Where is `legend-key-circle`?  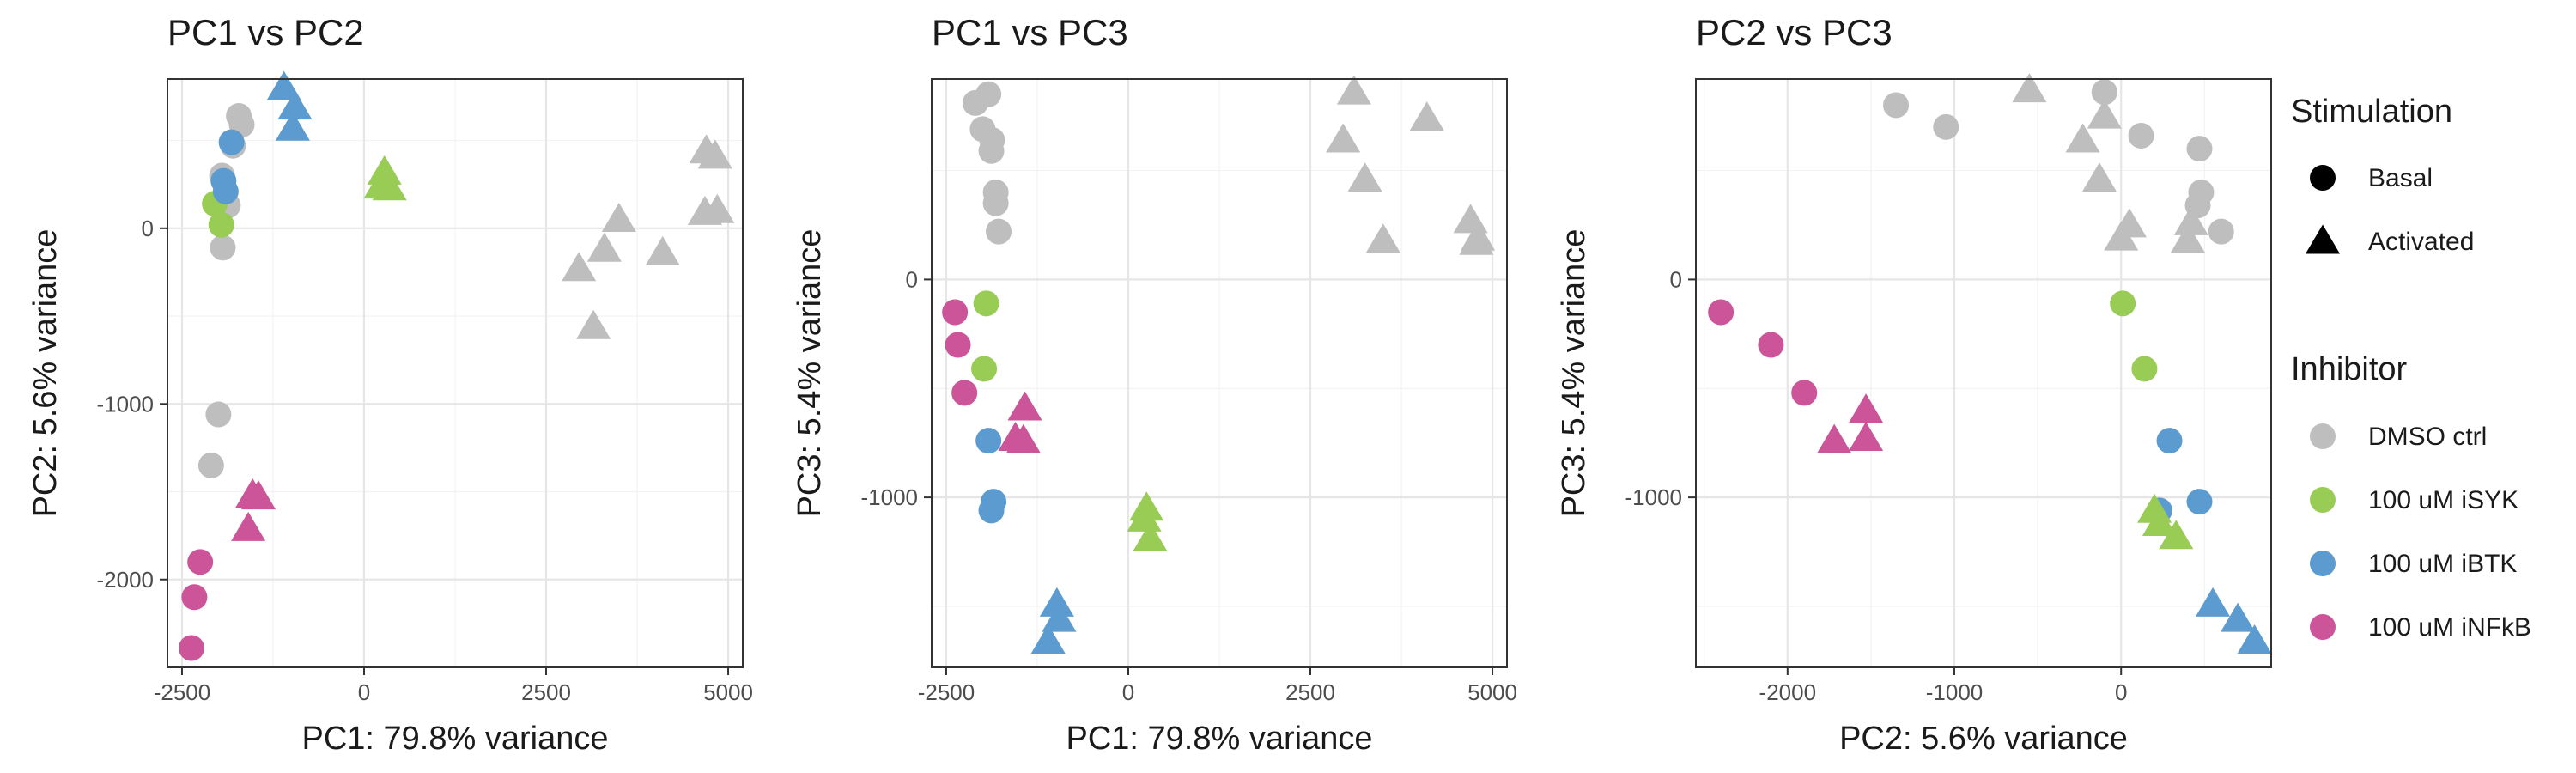 legend-key-circle is located at coordinates (2323, 178).